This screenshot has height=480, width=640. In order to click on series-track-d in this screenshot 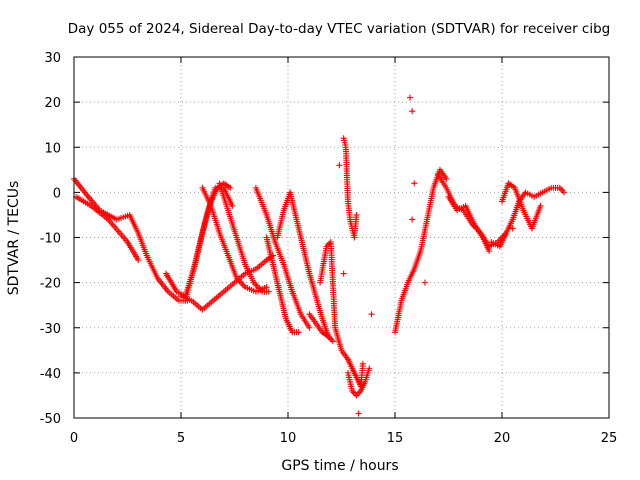, I will do `click(227, 282)`.